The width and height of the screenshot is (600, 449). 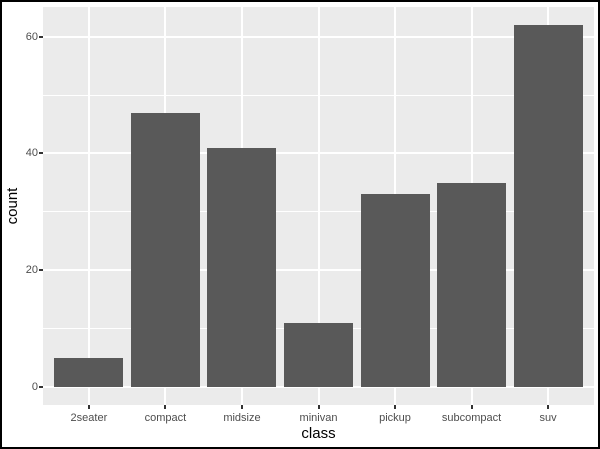 I want to click on x-tick-label: midsize, so click(x=242, y=418).